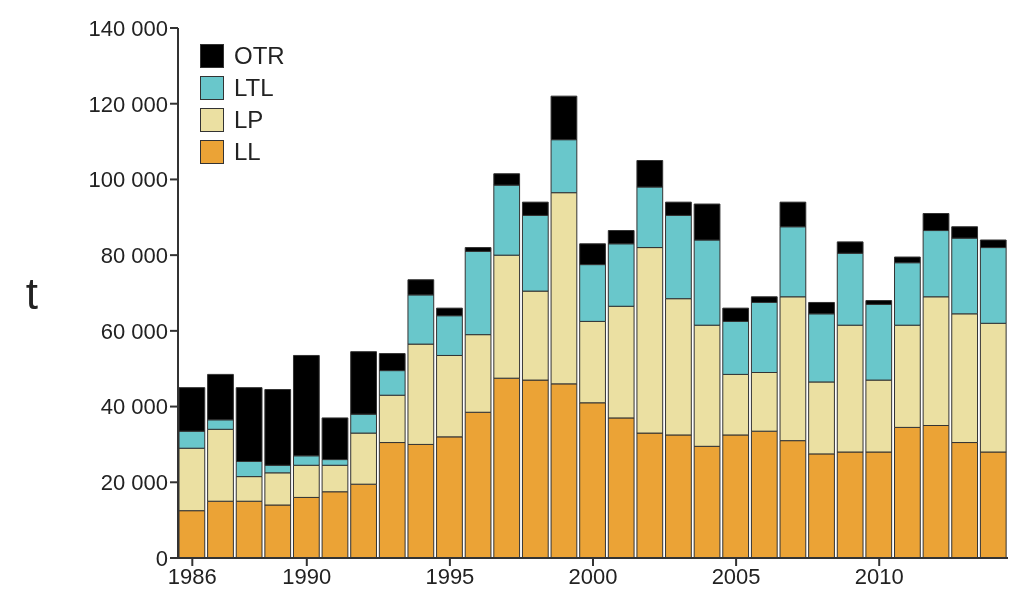  What do you see at coordinates (192, 576) in the screenshot?
I see `x-tick-label: 1986` at bounding box center [192, 576].